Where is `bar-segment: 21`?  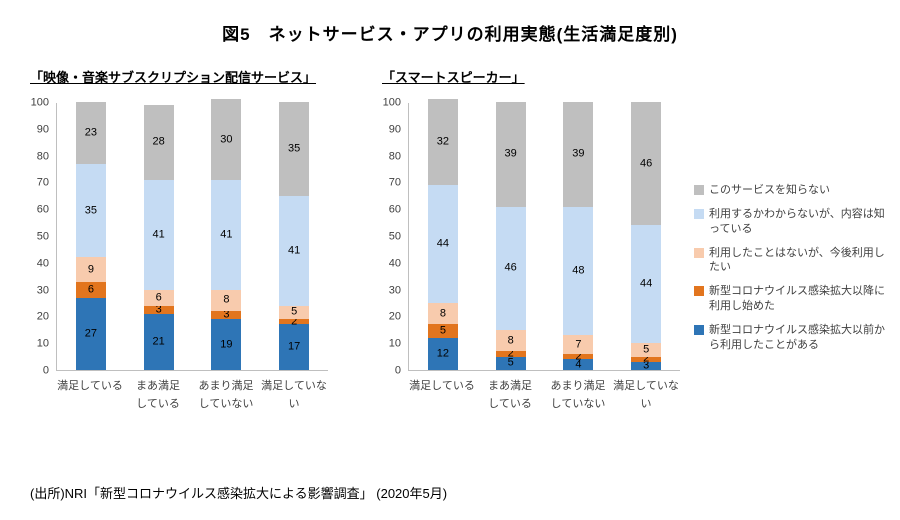
bar-segment: 21 is located at coordinates (158, 341).